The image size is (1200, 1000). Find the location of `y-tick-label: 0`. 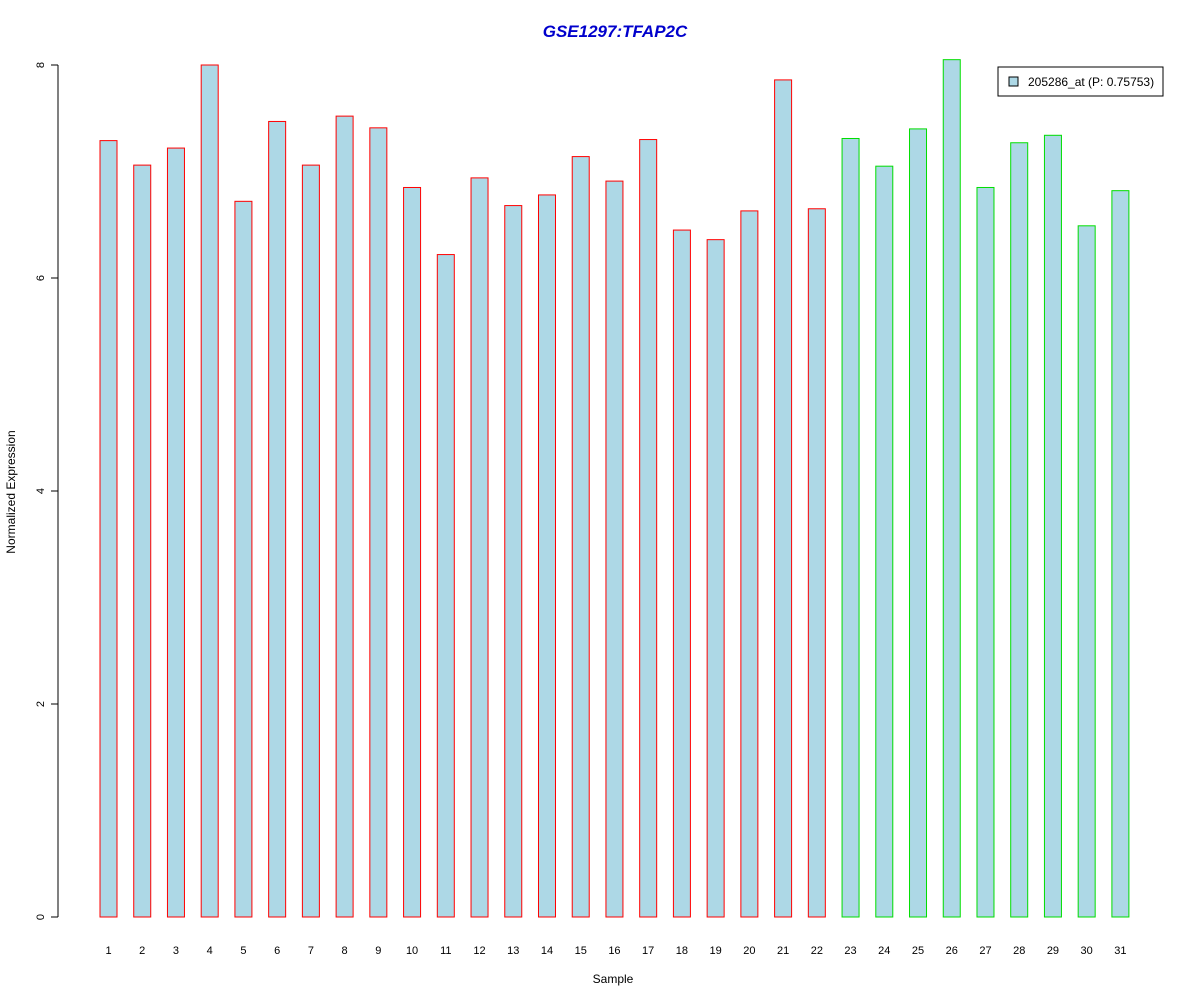

y-tick-label: 0 is located at coordinates (41, 917).